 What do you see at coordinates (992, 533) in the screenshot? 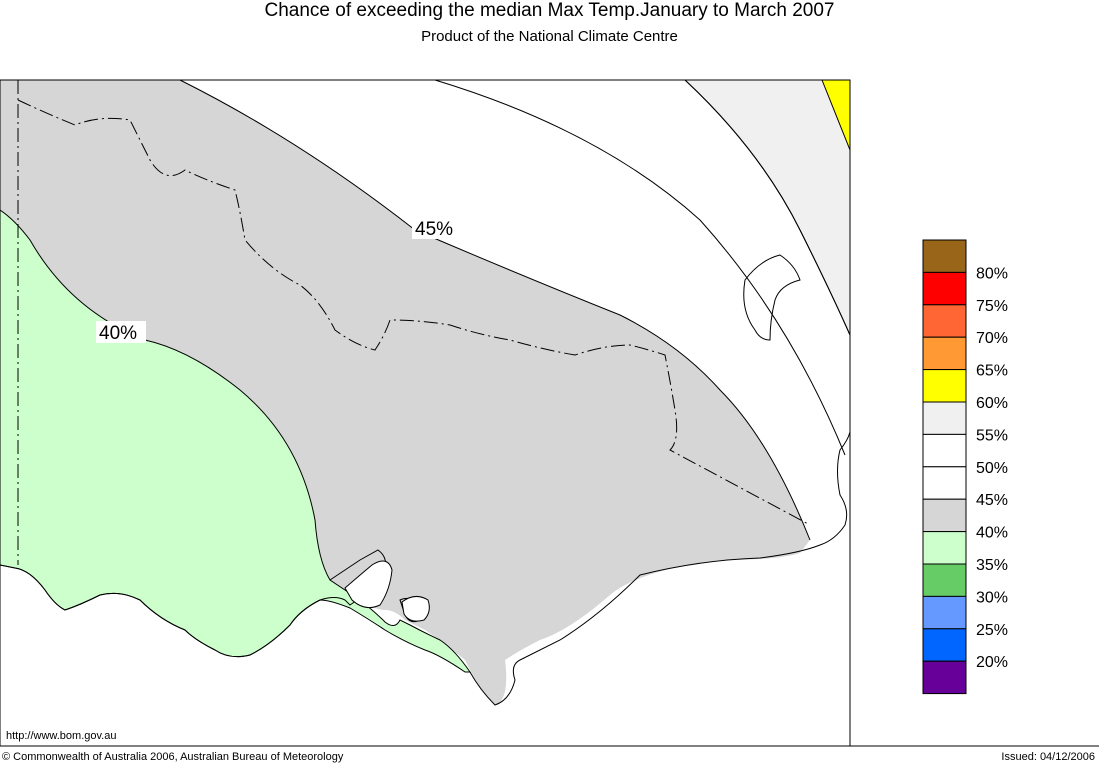
I see `legend-label: 40%` at bounding box center [992, 533].